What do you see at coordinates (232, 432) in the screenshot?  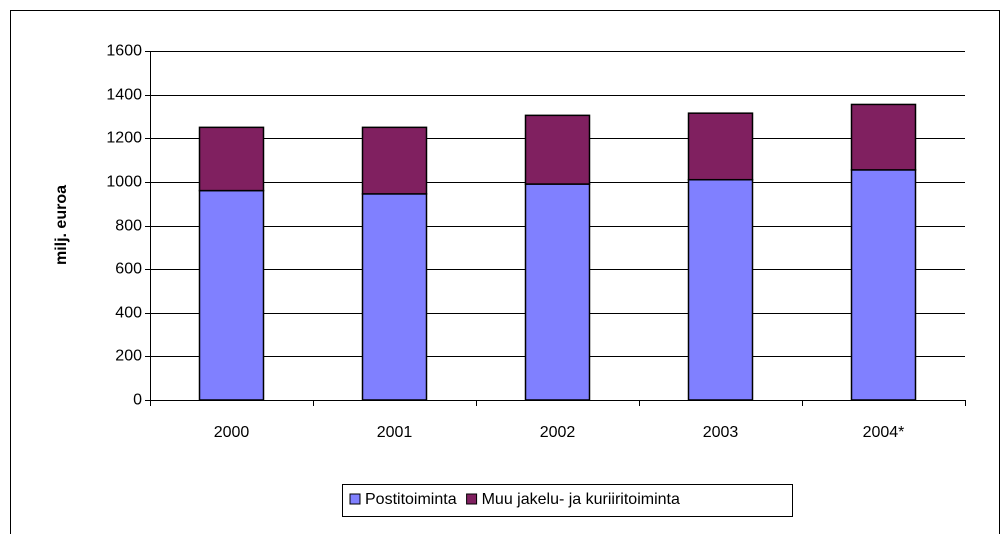 I see `x-tick-label: 2000` at bounding box center [232, 432].